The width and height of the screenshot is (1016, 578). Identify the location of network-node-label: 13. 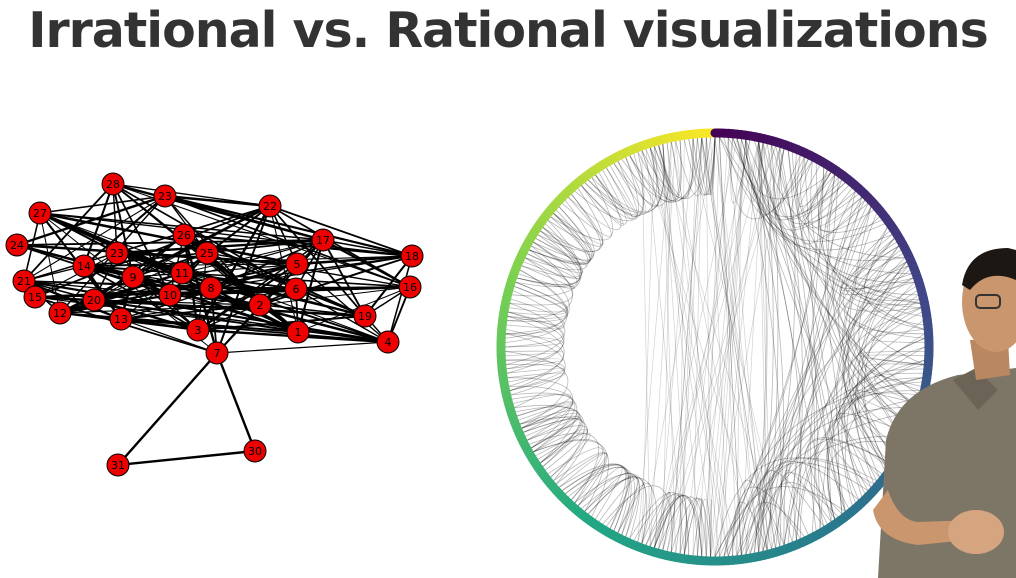
(121, 319).